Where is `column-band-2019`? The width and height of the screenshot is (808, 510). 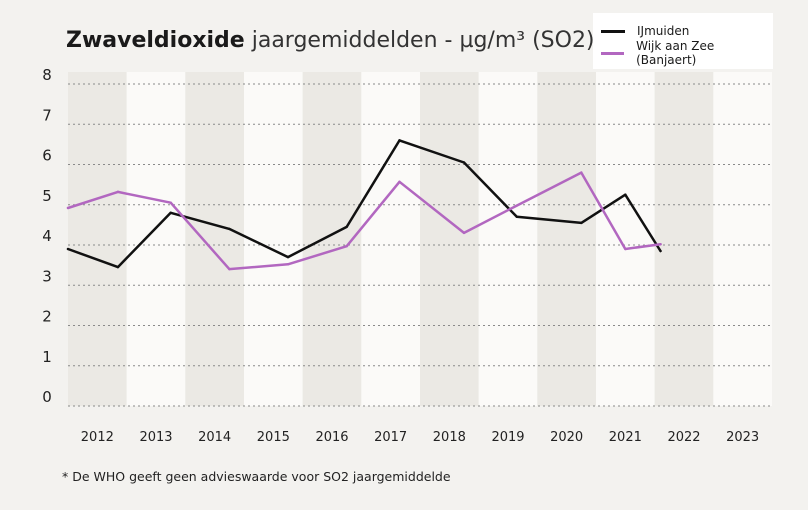 column-band-2019 is located at coordinates (508, 239).